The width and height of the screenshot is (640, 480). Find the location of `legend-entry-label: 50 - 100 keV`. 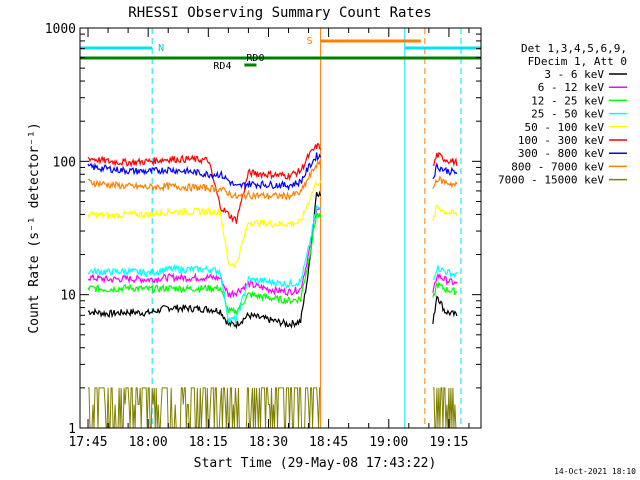

legend-entry-label: 50 - 100 keV is located at coordinates (565, 127).